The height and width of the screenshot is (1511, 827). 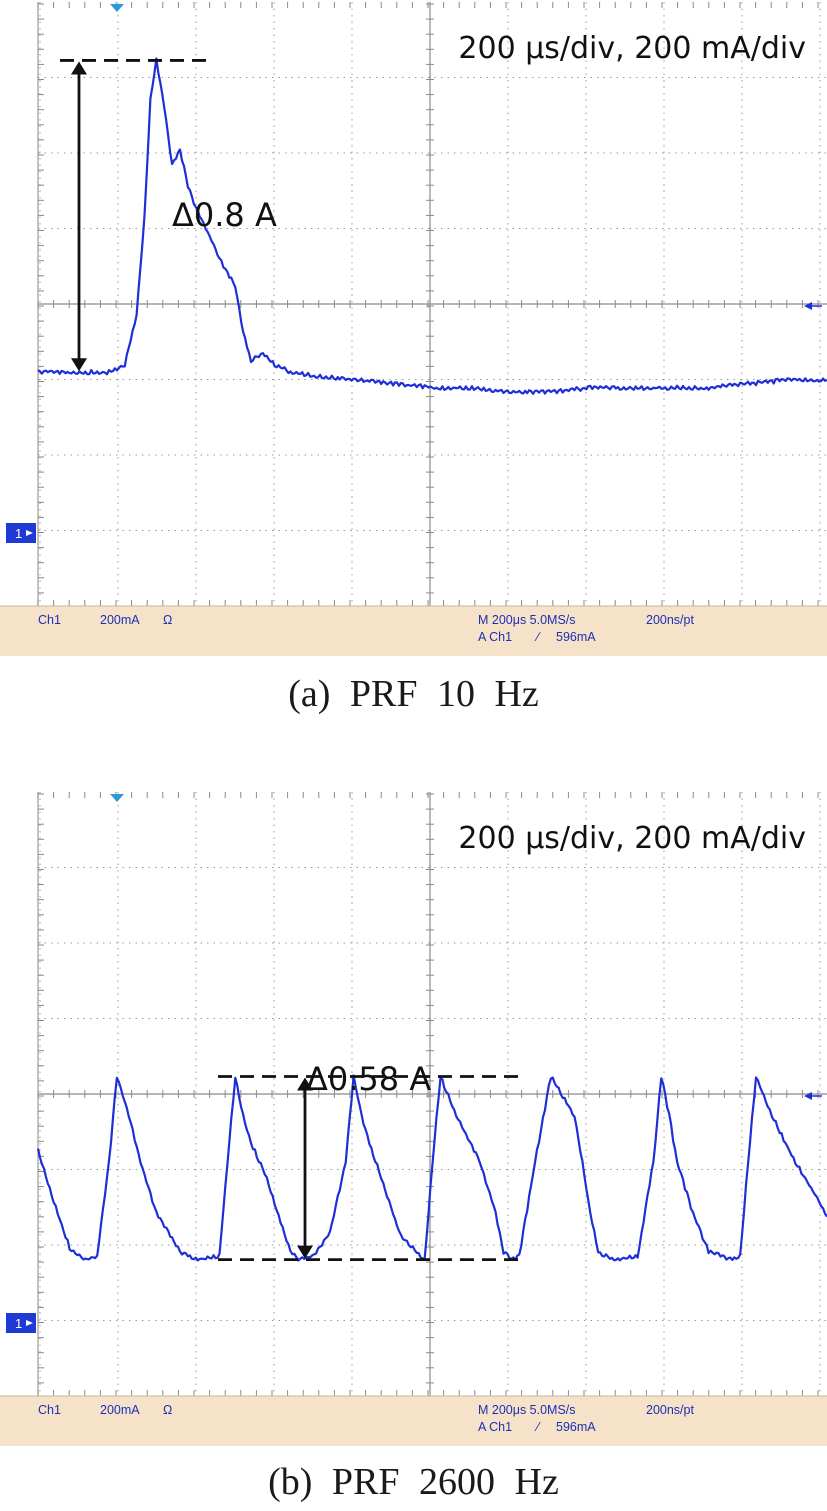 What do you see at coordinates (368, 1079) in the screenshot?
I see `delta-label: Δ0.58 A` at bounding box center [368, 1079].